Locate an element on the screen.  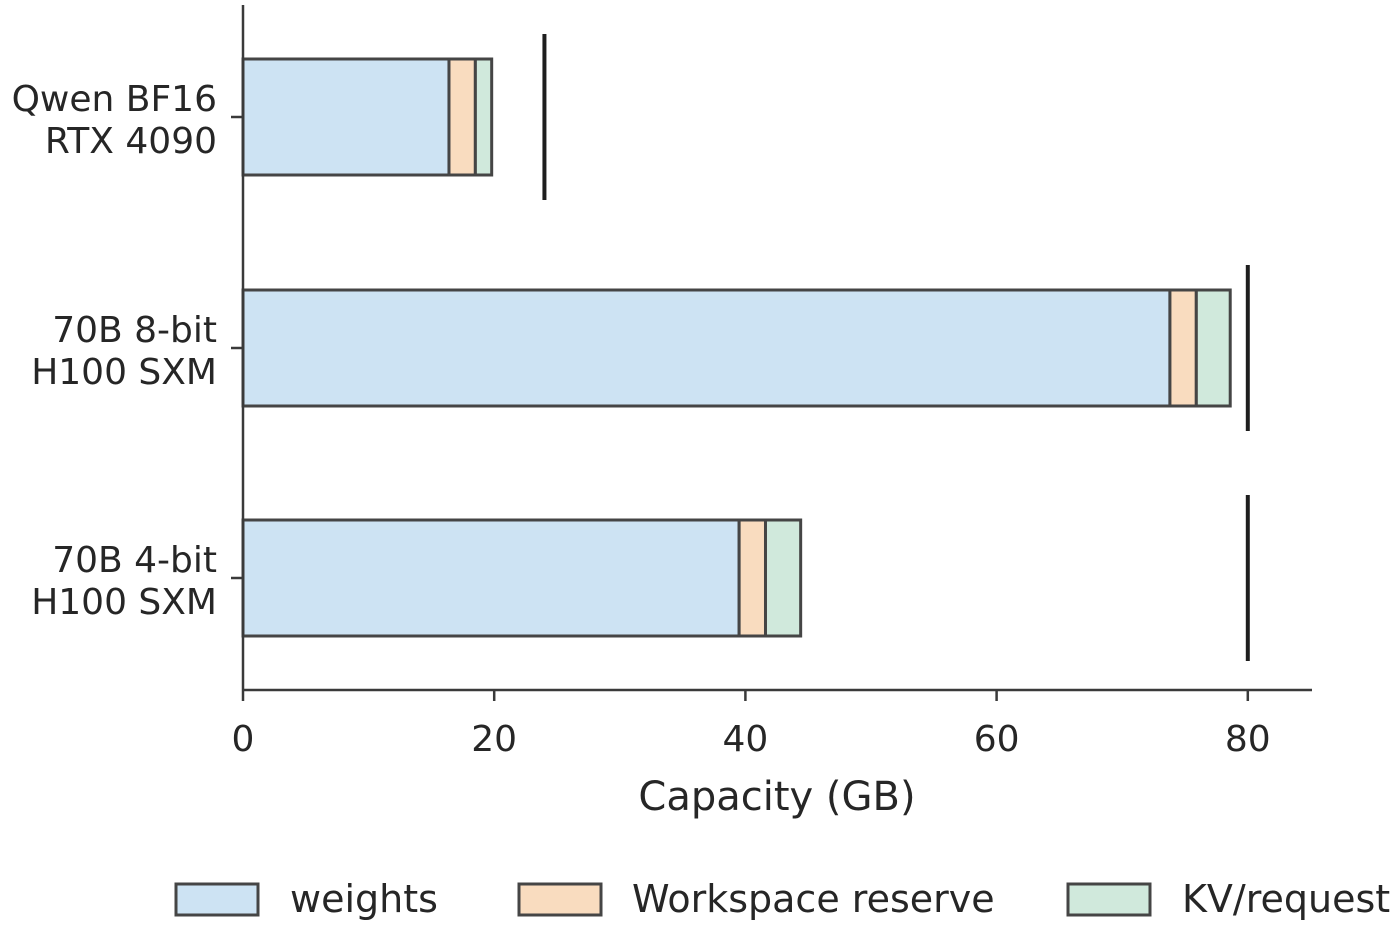
x-ticks: 0 20 40 60 80 is located at coordinates (751, 725).